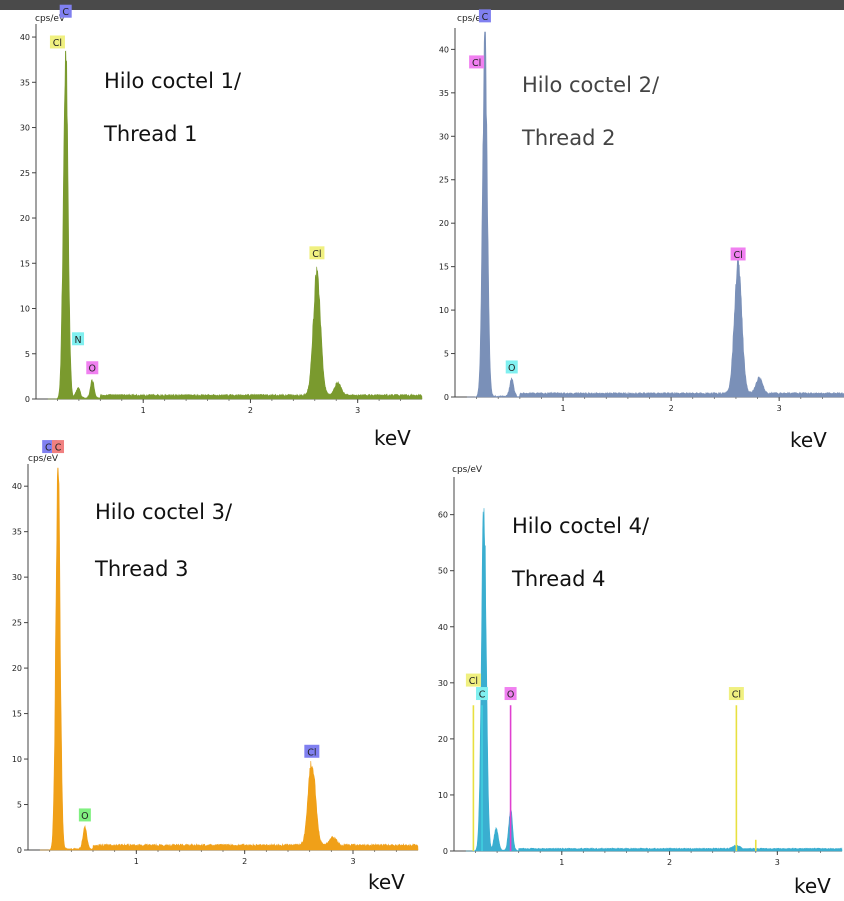  I want to click on panel-title-line2: Thread 3, so click(142, 569).